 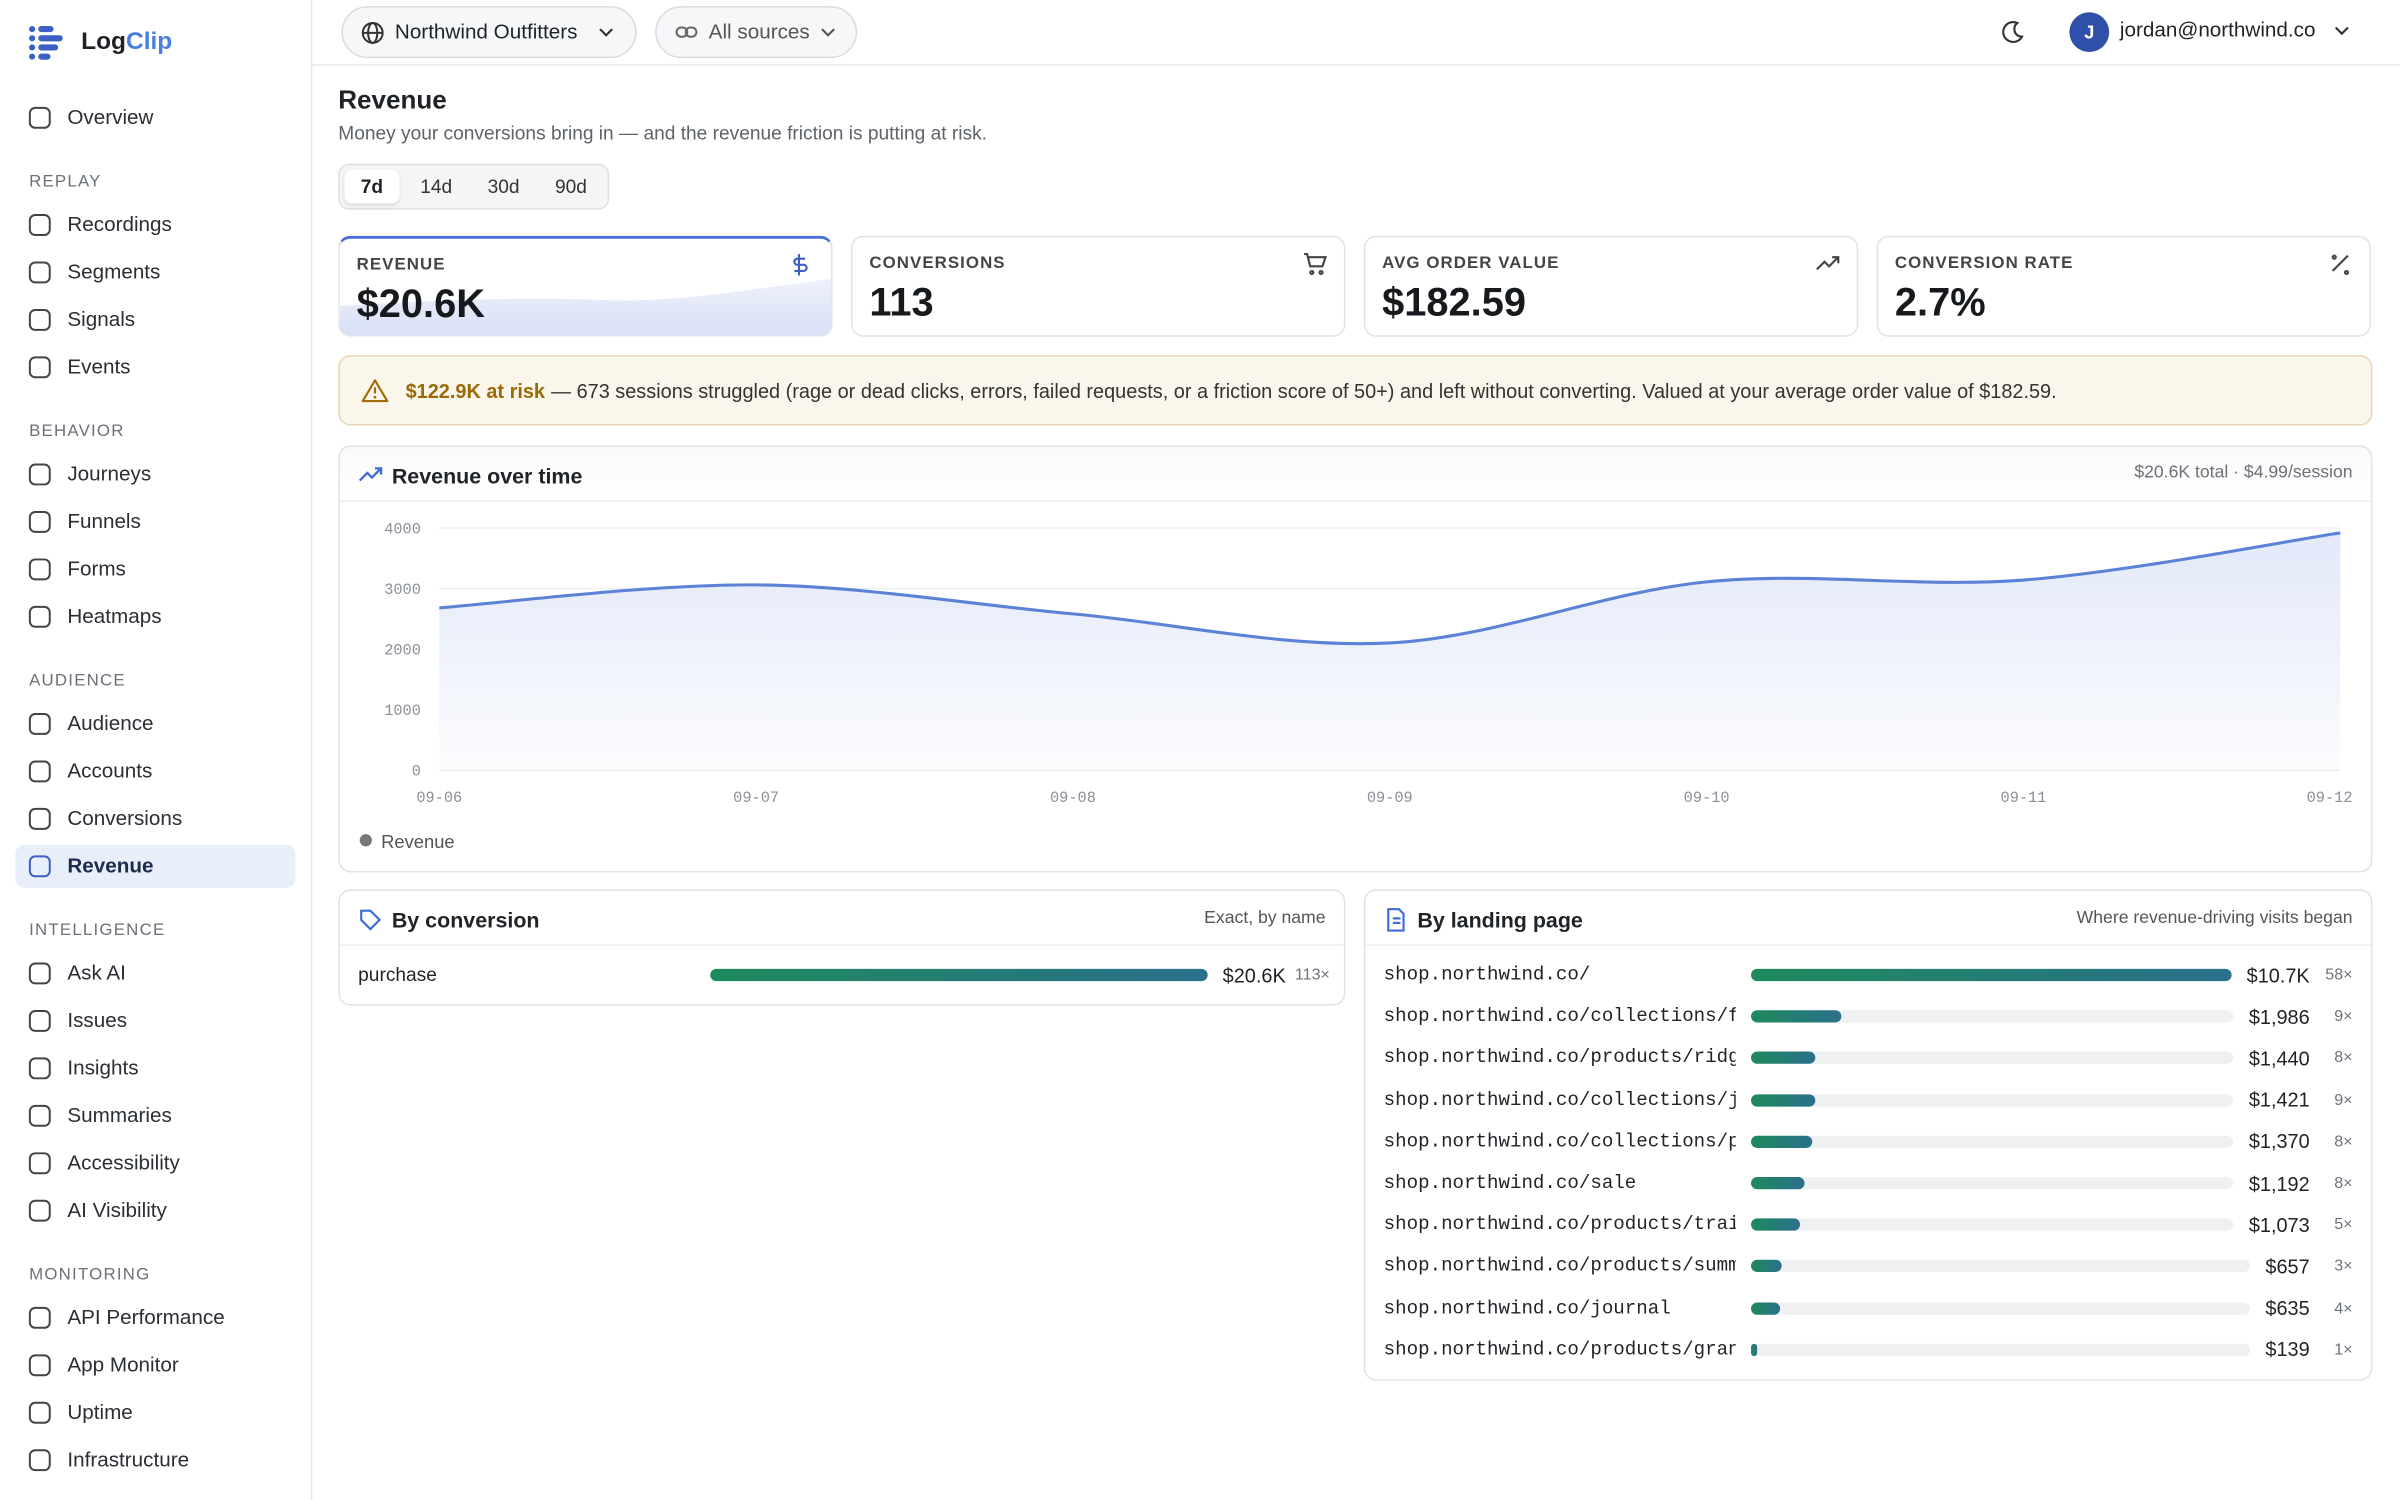 What do you see at coordinates (114, 616) in the screenshot?
I see `nav-label: Heatmaps` at bounding box center [114, 616].